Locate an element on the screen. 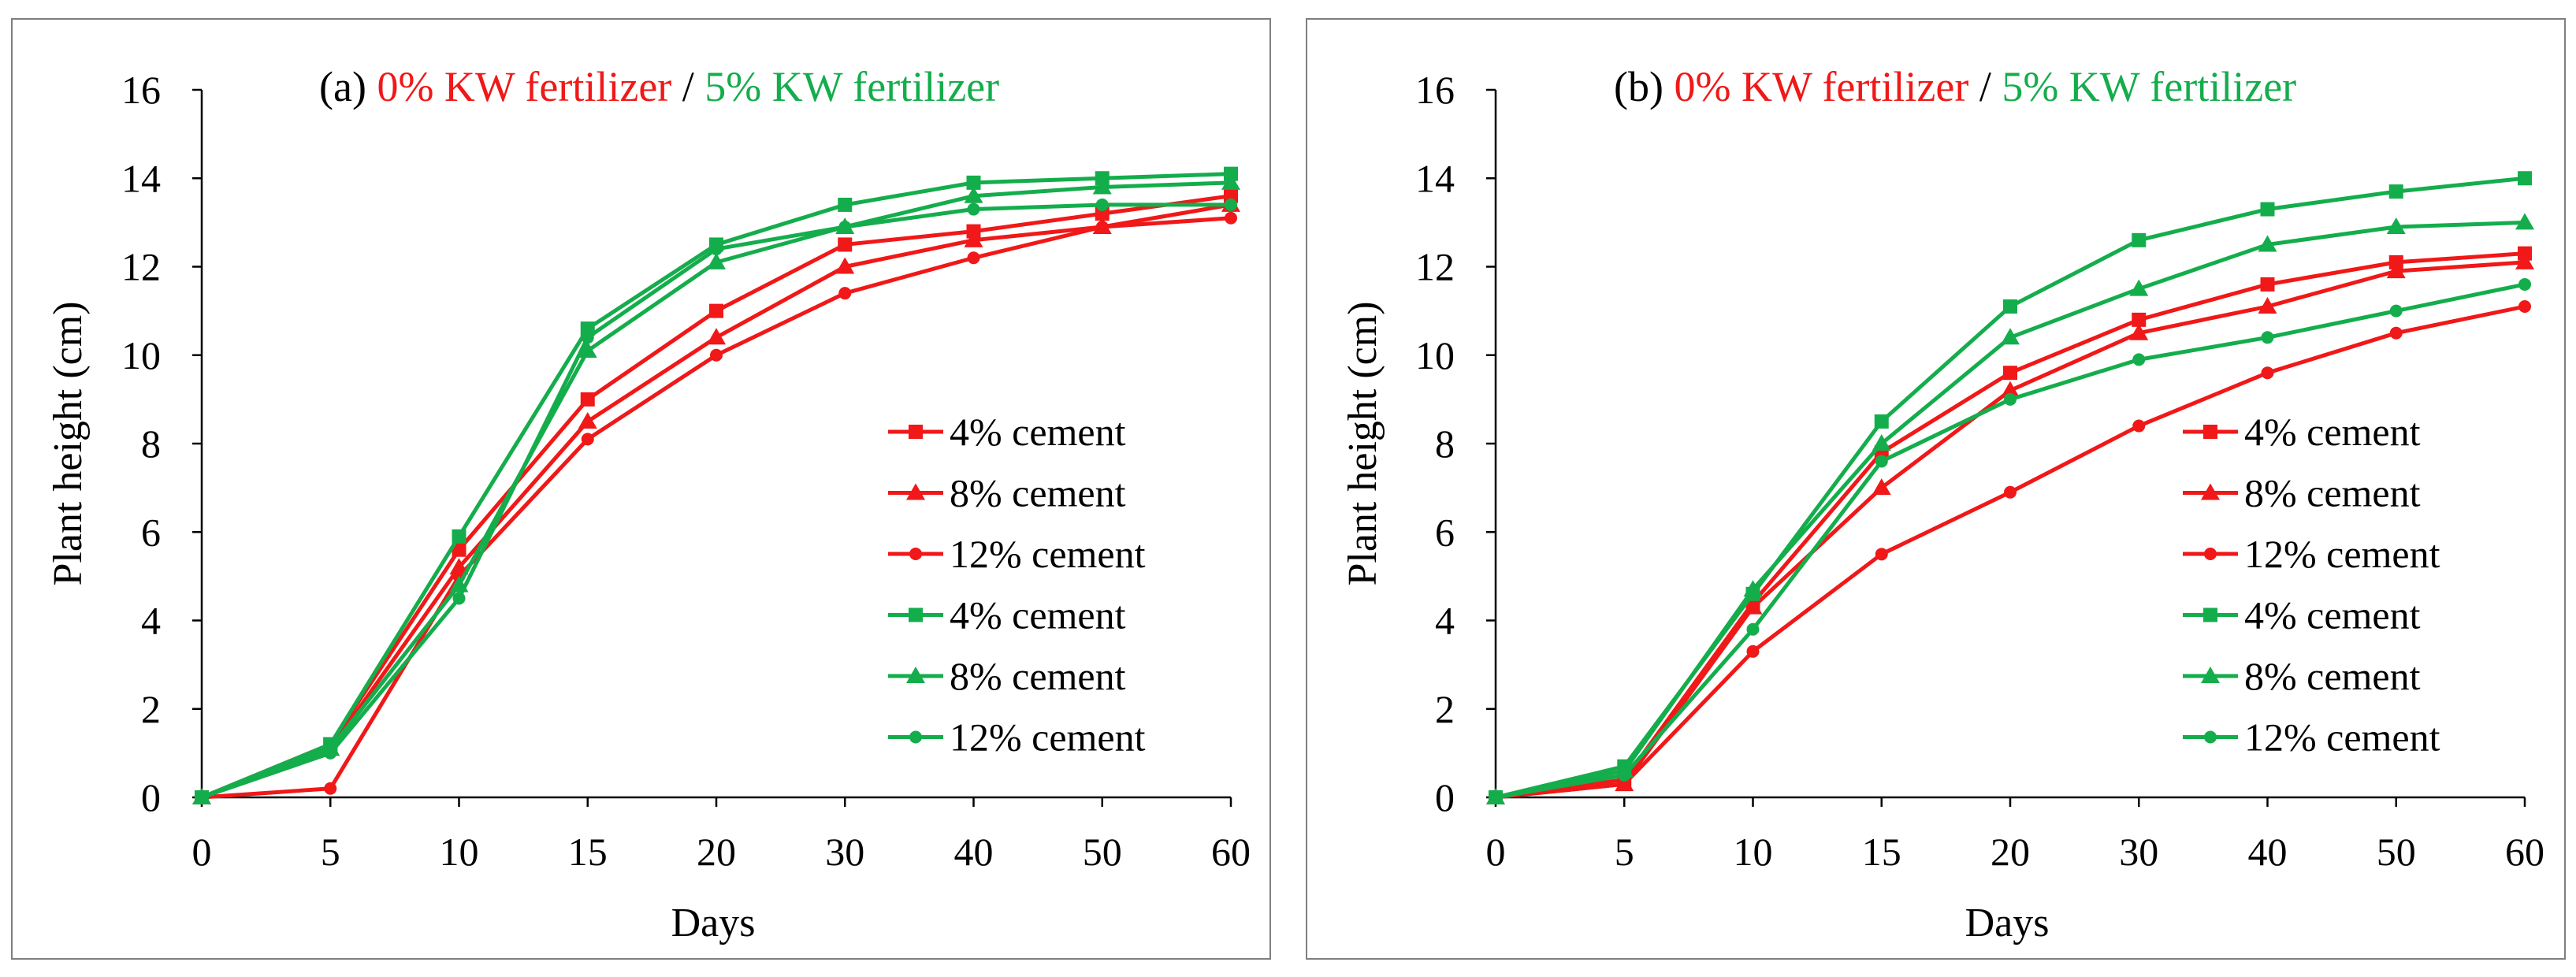 The width and height of the screenshot is (2576, 977). chart-title: (a) 0% KW fertilizer / 5% KW fertilizer is located at coordinates (659, 86).